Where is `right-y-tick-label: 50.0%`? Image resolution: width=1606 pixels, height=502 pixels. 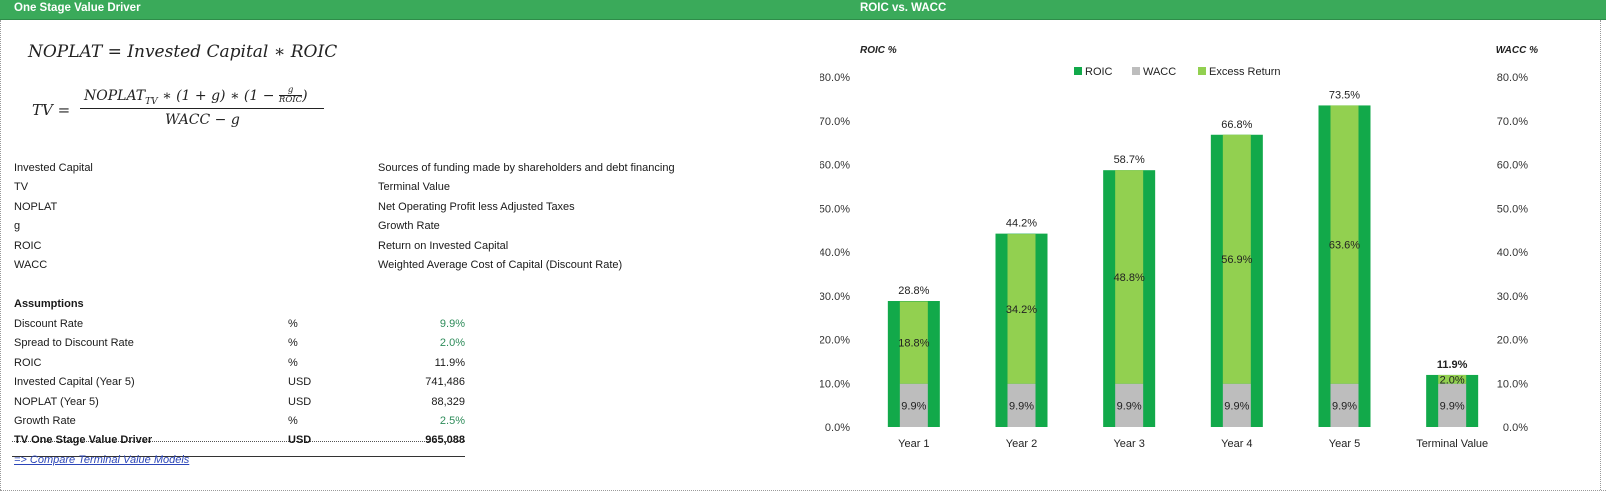 right-y-tick-label: 50.0% is located at coordinates (1512, 209).